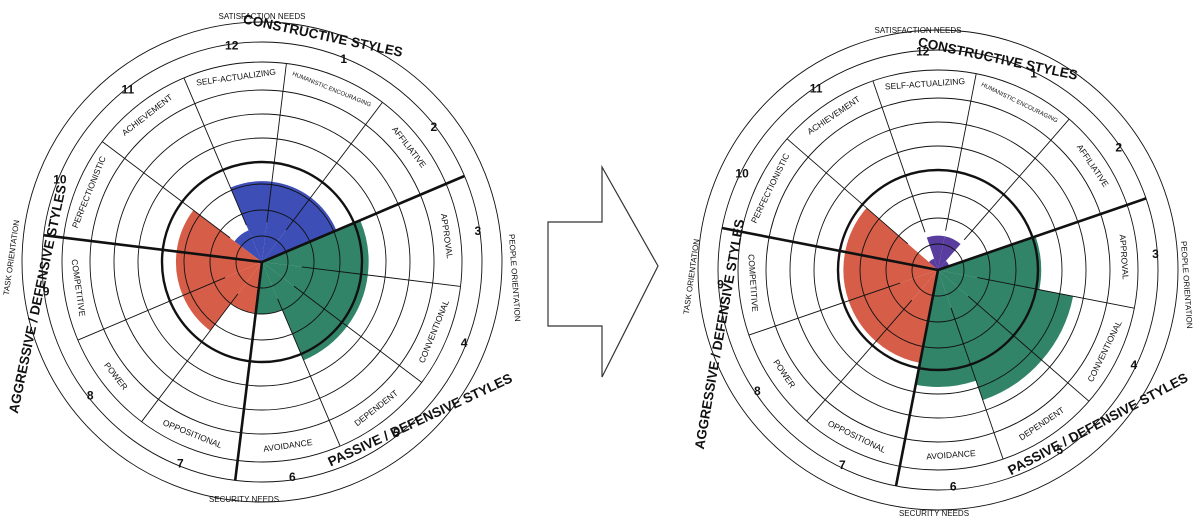  I want to click on style-number-3: 3, so click(478, 231).